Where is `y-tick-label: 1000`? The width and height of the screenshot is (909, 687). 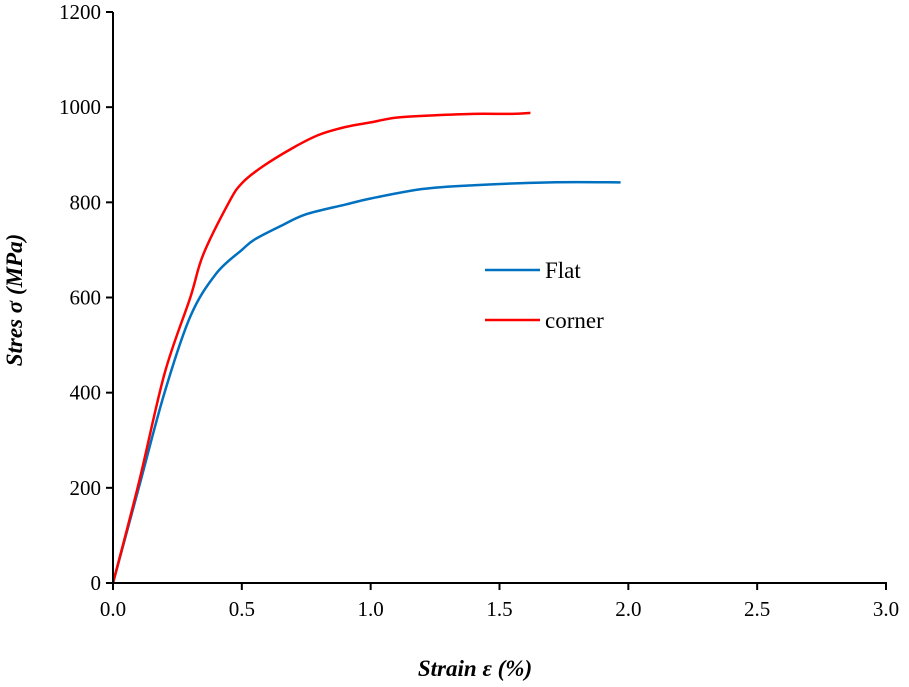
y-tick-label: 1000 is located at coordinates (80, 107).